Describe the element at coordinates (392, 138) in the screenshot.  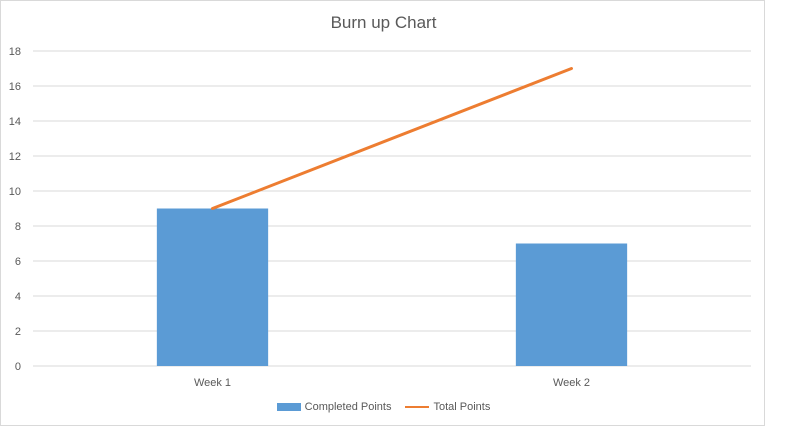
I see `line-total-points` at that location.